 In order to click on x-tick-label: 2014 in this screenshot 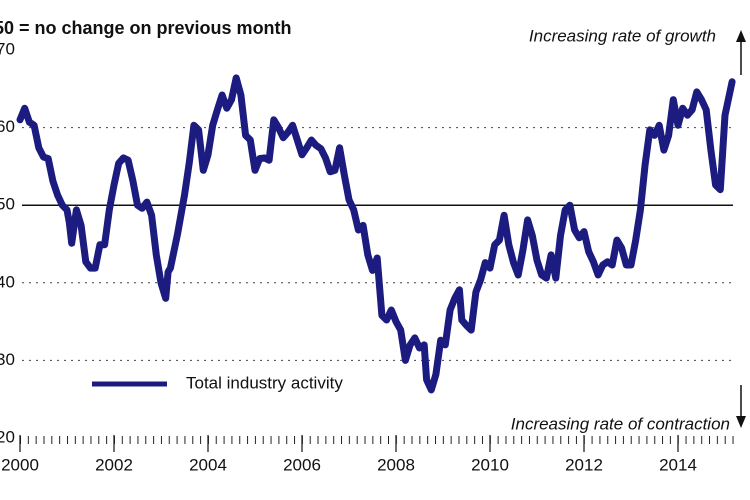, I will do `click(678, 464)`.